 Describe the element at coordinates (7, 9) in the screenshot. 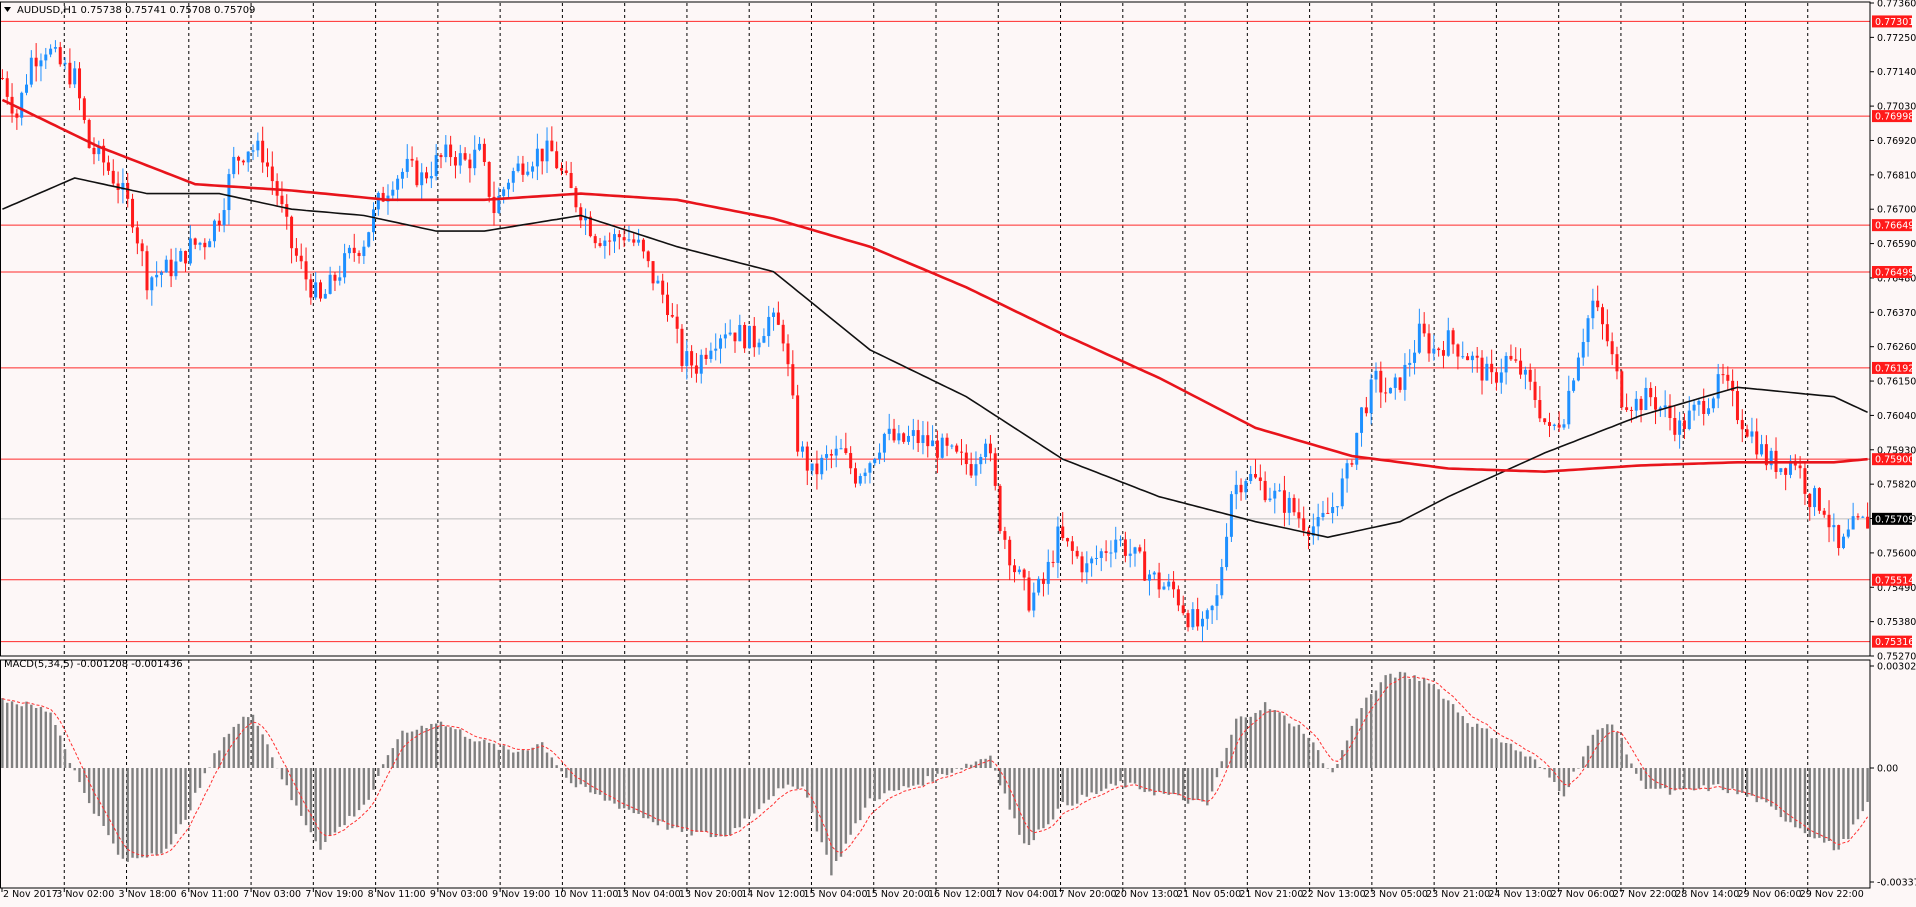

I see `chevron-down-icon` at that location.